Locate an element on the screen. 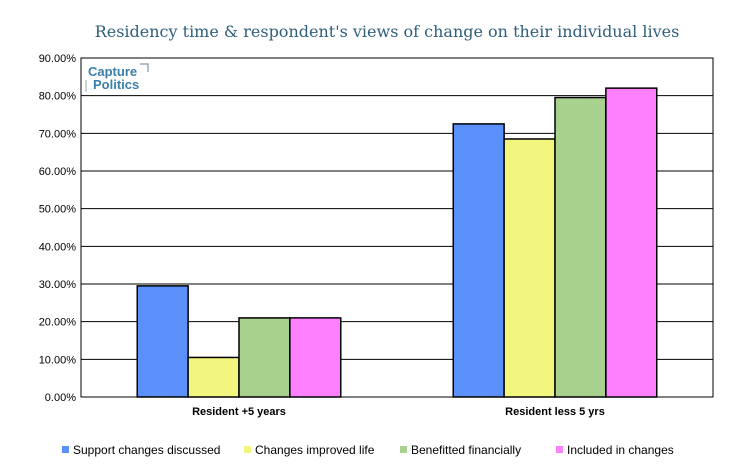 Image resolution: width=729 pixels, height=472 pixels. y-tick-label: 60.00% is located at coordinates (58, 172).